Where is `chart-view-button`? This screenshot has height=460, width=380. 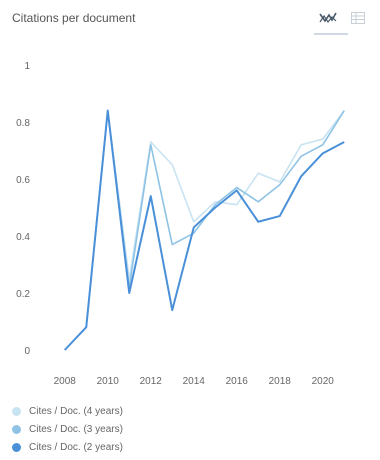
chart-view-button is located at coordinates (331, 20).